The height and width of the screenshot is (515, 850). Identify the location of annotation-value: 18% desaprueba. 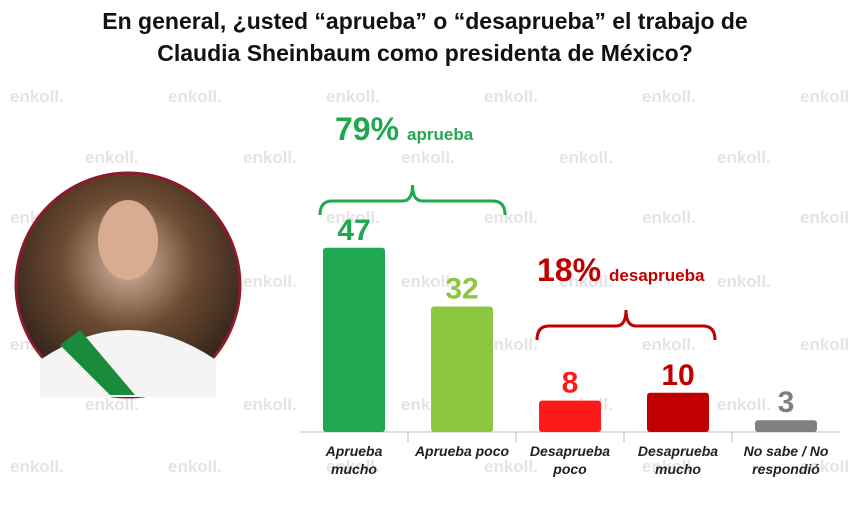
(621, 270).